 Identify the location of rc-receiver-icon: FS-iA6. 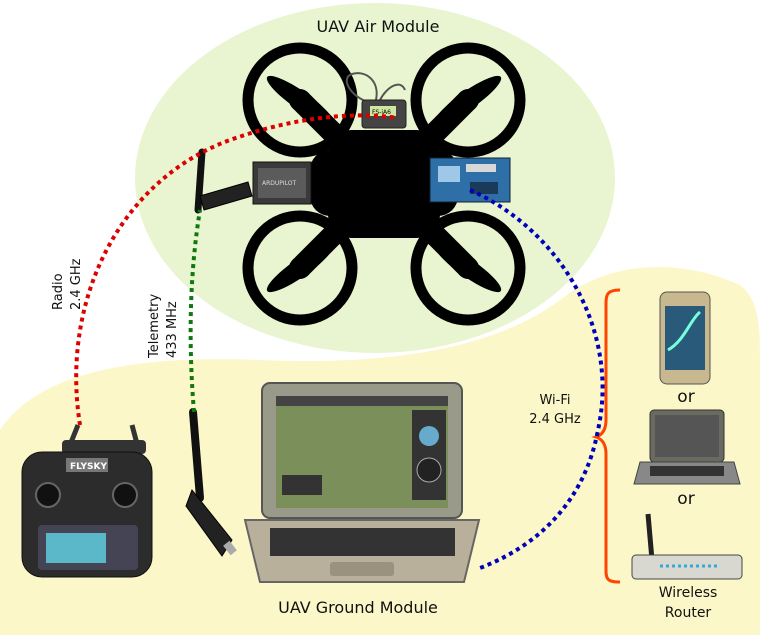
(376, 100).